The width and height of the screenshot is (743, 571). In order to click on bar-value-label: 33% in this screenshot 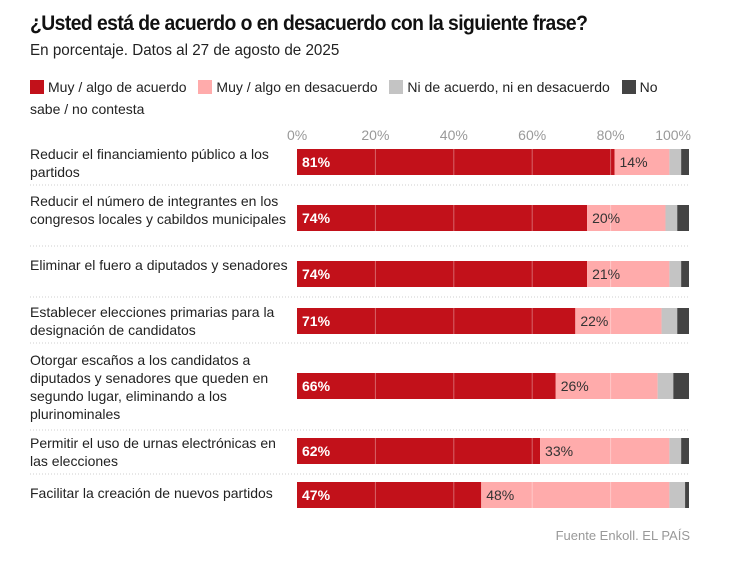, I will do `click(559, 451)`.